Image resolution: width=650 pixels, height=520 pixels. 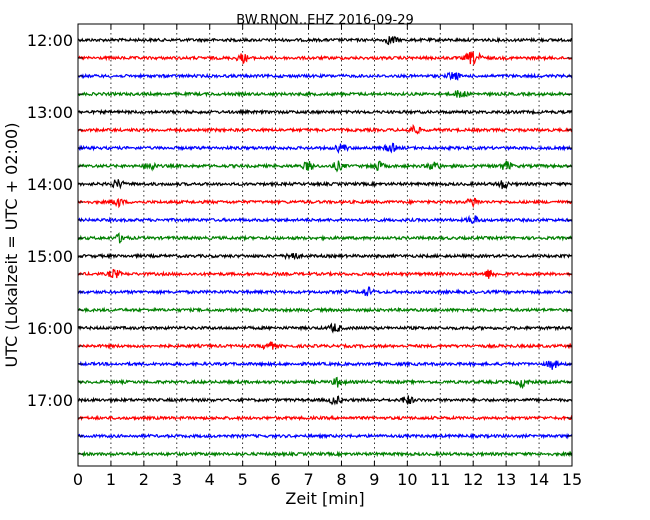 I want to click on x-tick-label: 11, so click(x=440, y=479).